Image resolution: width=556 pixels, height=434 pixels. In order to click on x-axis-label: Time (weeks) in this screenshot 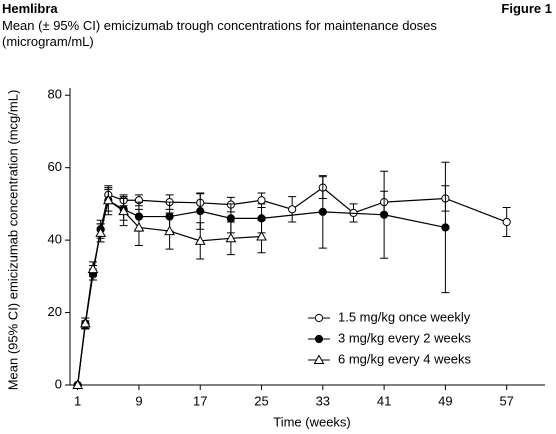, I will do `click(312, 421)`.